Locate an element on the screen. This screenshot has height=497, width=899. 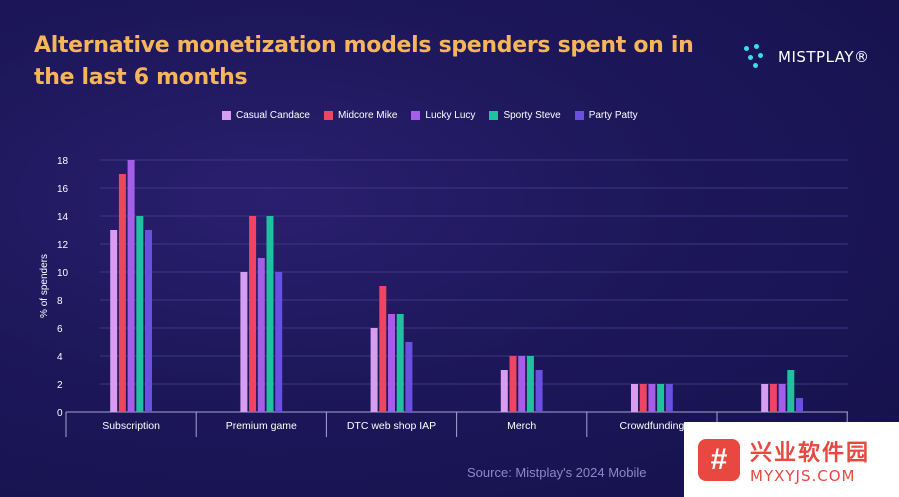
x-tick-label: Premium game is located at coordinates (261, 426).